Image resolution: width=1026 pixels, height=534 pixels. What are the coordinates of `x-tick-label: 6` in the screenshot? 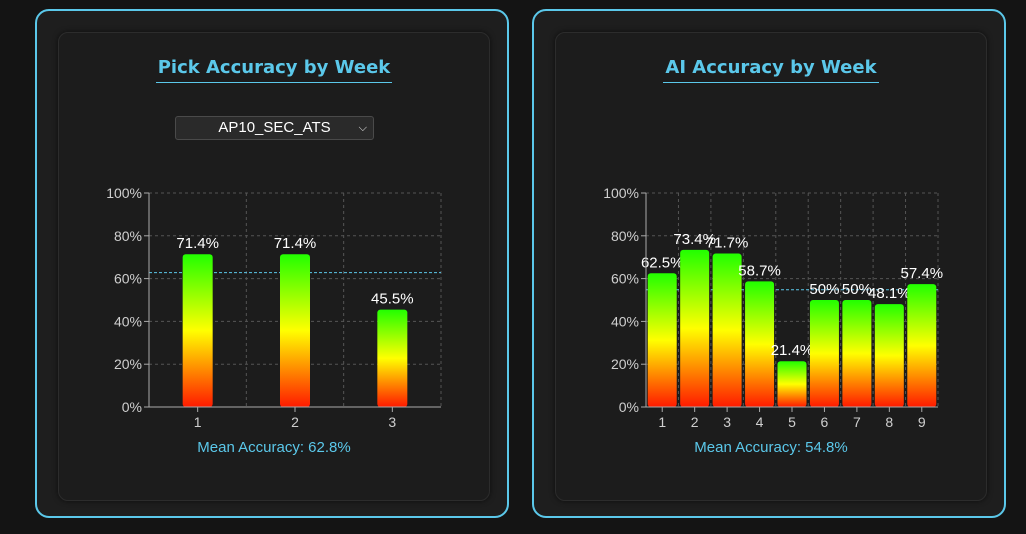 It's located at (825, 422).